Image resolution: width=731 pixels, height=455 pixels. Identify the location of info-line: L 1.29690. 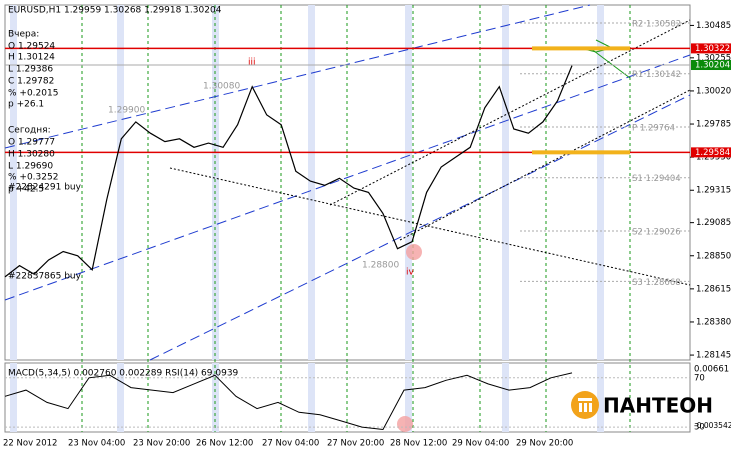
(30, 167).